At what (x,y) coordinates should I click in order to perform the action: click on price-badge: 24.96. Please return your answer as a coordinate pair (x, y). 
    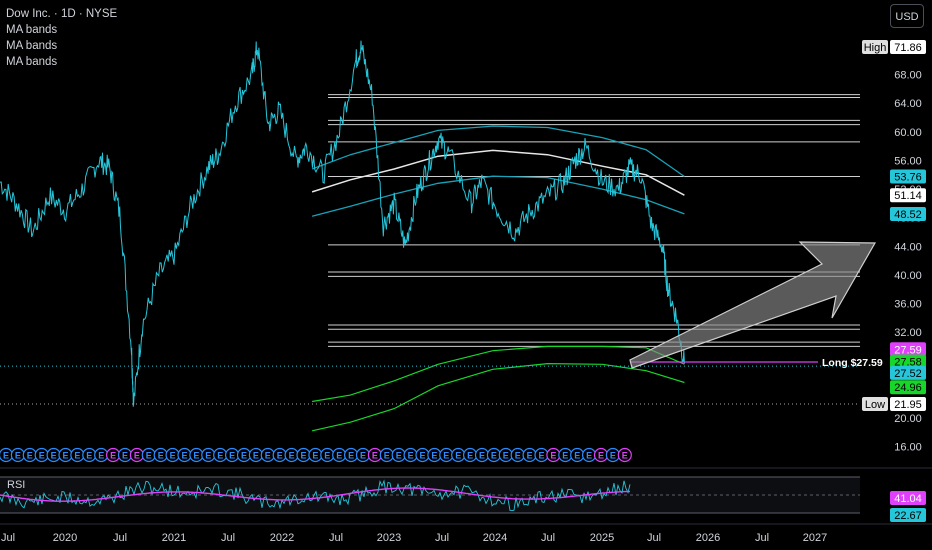
    Looking at the image, I should click on (908, 387).